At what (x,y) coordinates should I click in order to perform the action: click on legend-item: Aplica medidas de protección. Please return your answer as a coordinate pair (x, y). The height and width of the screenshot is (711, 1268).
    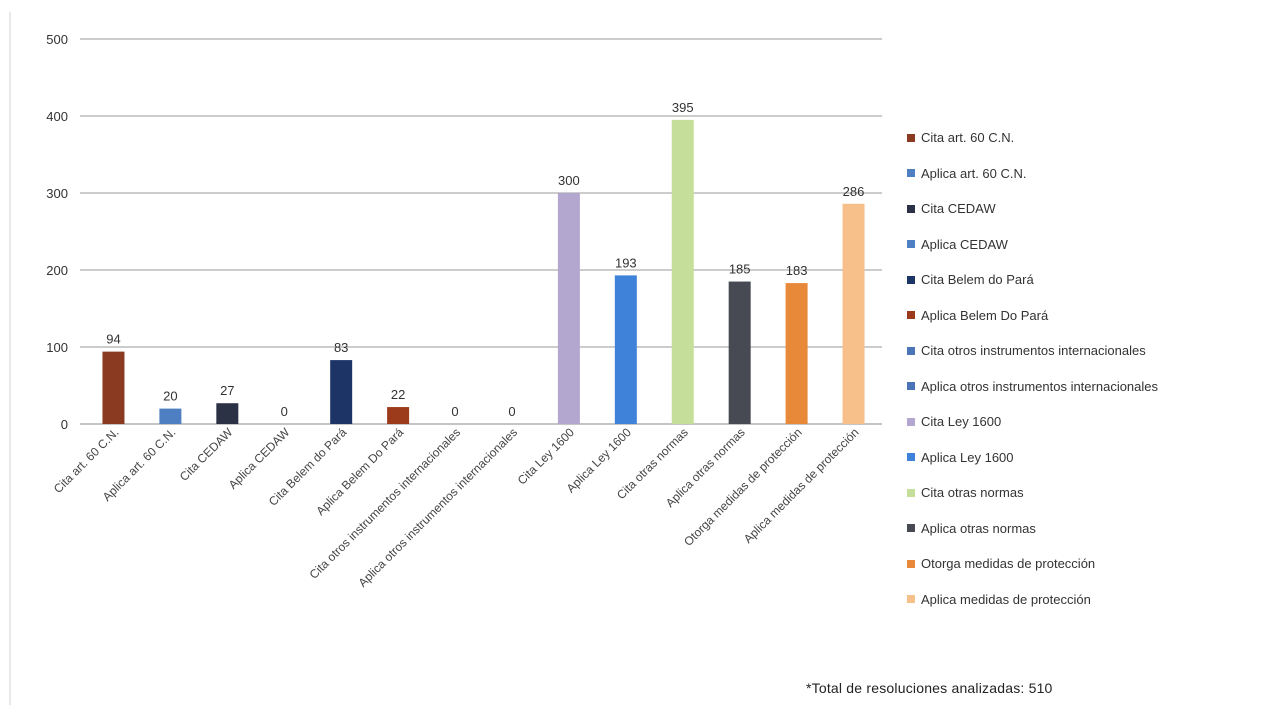
    Looking at the image, I should click on (1032, 600).